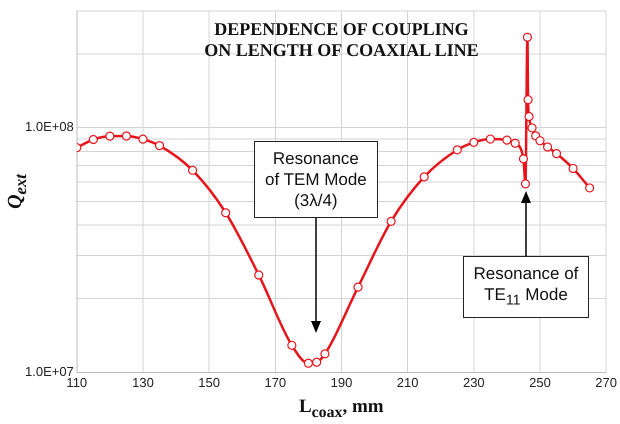  I want to click on x-tick-label: 250, so click(540, 382).